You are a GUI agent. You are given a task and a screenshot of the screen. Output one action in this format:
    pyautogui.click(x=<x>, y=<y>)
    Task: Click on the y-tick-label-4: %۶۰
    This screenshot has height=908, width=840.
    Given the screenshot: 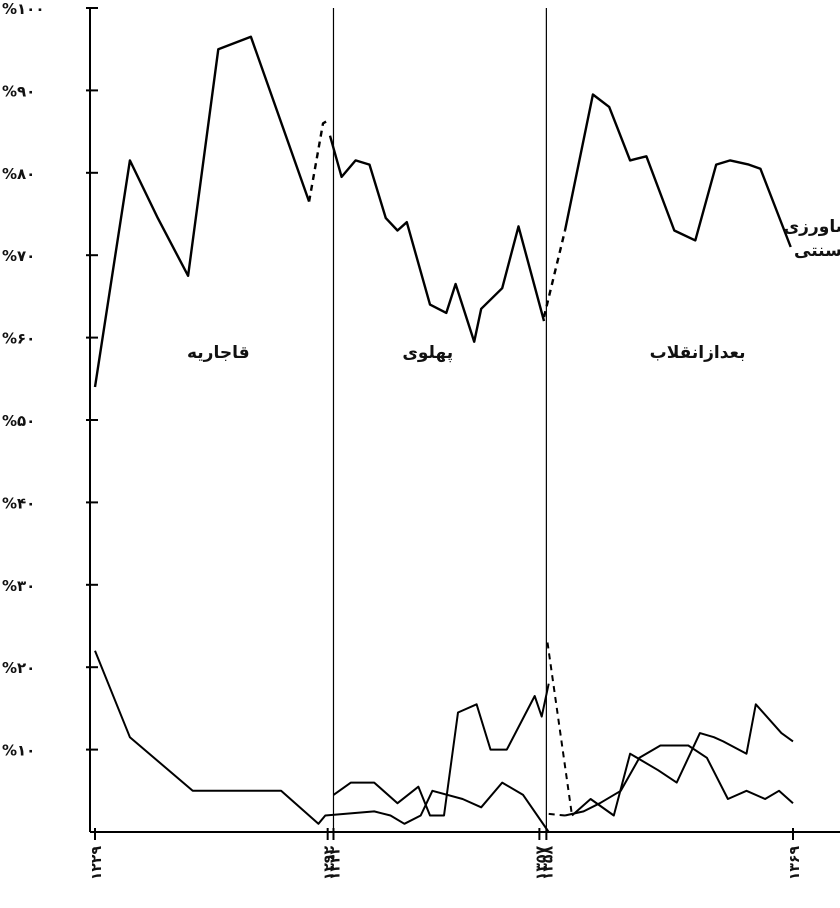 What is the action you would take?
    pyautogui.click(x=18, y=339)
    